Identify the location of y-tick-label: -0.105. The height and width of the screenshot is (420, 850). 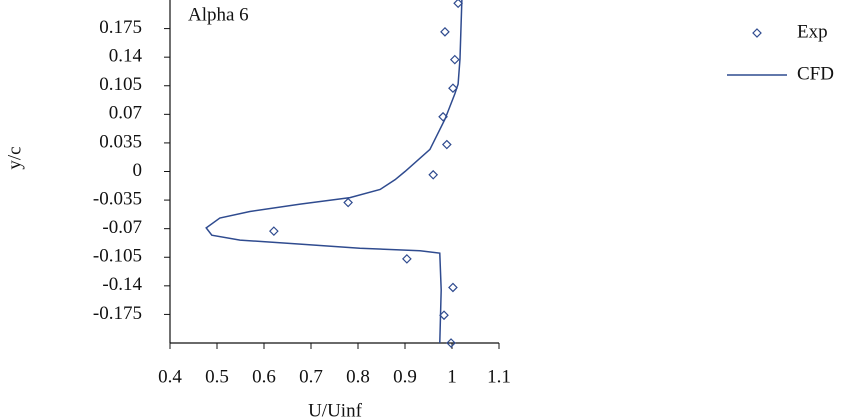
(117, 256).